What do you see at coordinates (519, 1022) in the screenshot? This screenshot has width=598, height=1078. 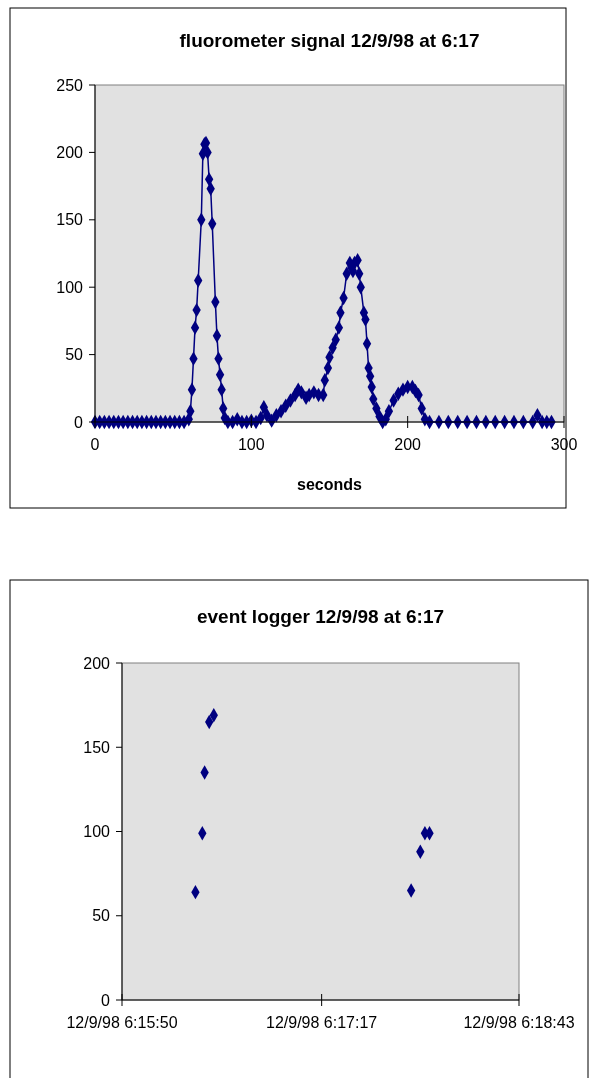 I see `x-tick-label: 12/9/98 6:18:43` at bounding box center [519, 1022].